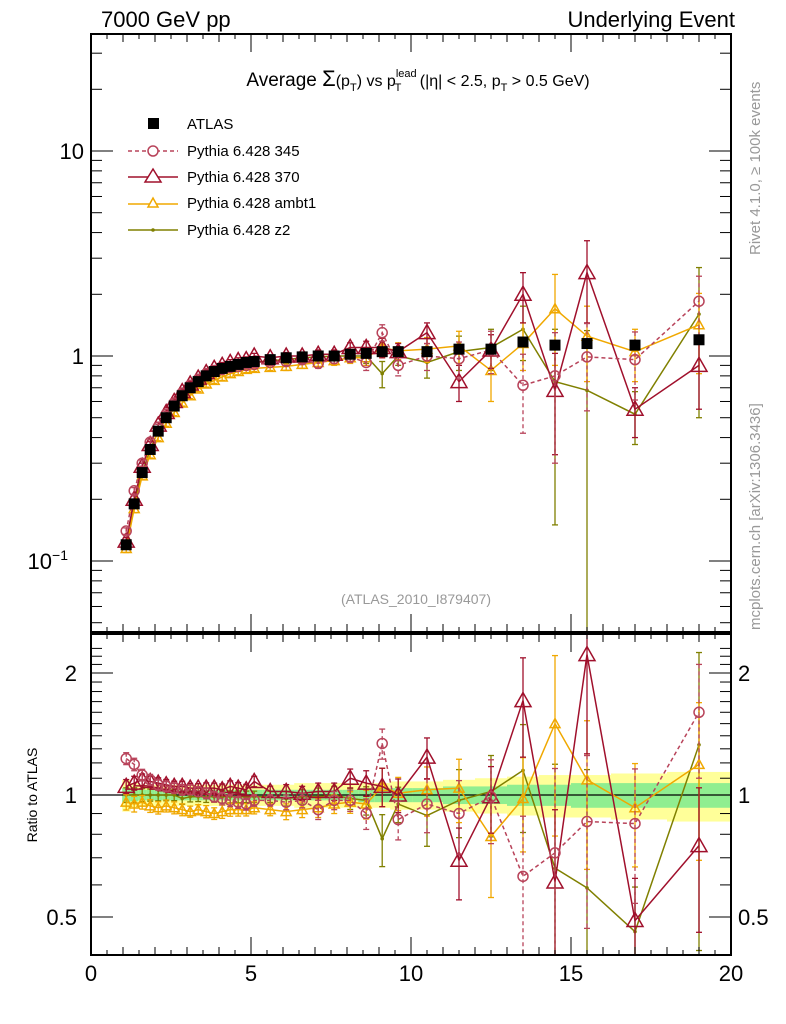 The width and height of the screenshot is (786, 1024). I want to click on legend-label: Pythia 6.428 ambt1, so click(251, 203).